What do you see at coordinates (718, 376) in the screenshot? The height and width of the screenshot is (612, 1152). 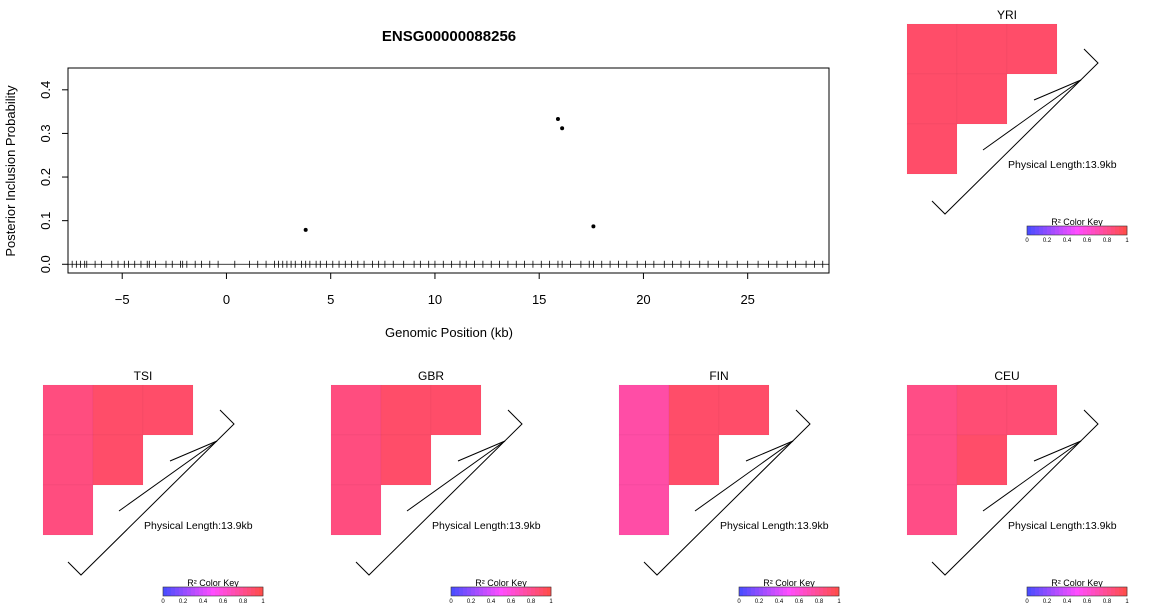 I see `ld-title: FIN` at bounding box center [718, 376].